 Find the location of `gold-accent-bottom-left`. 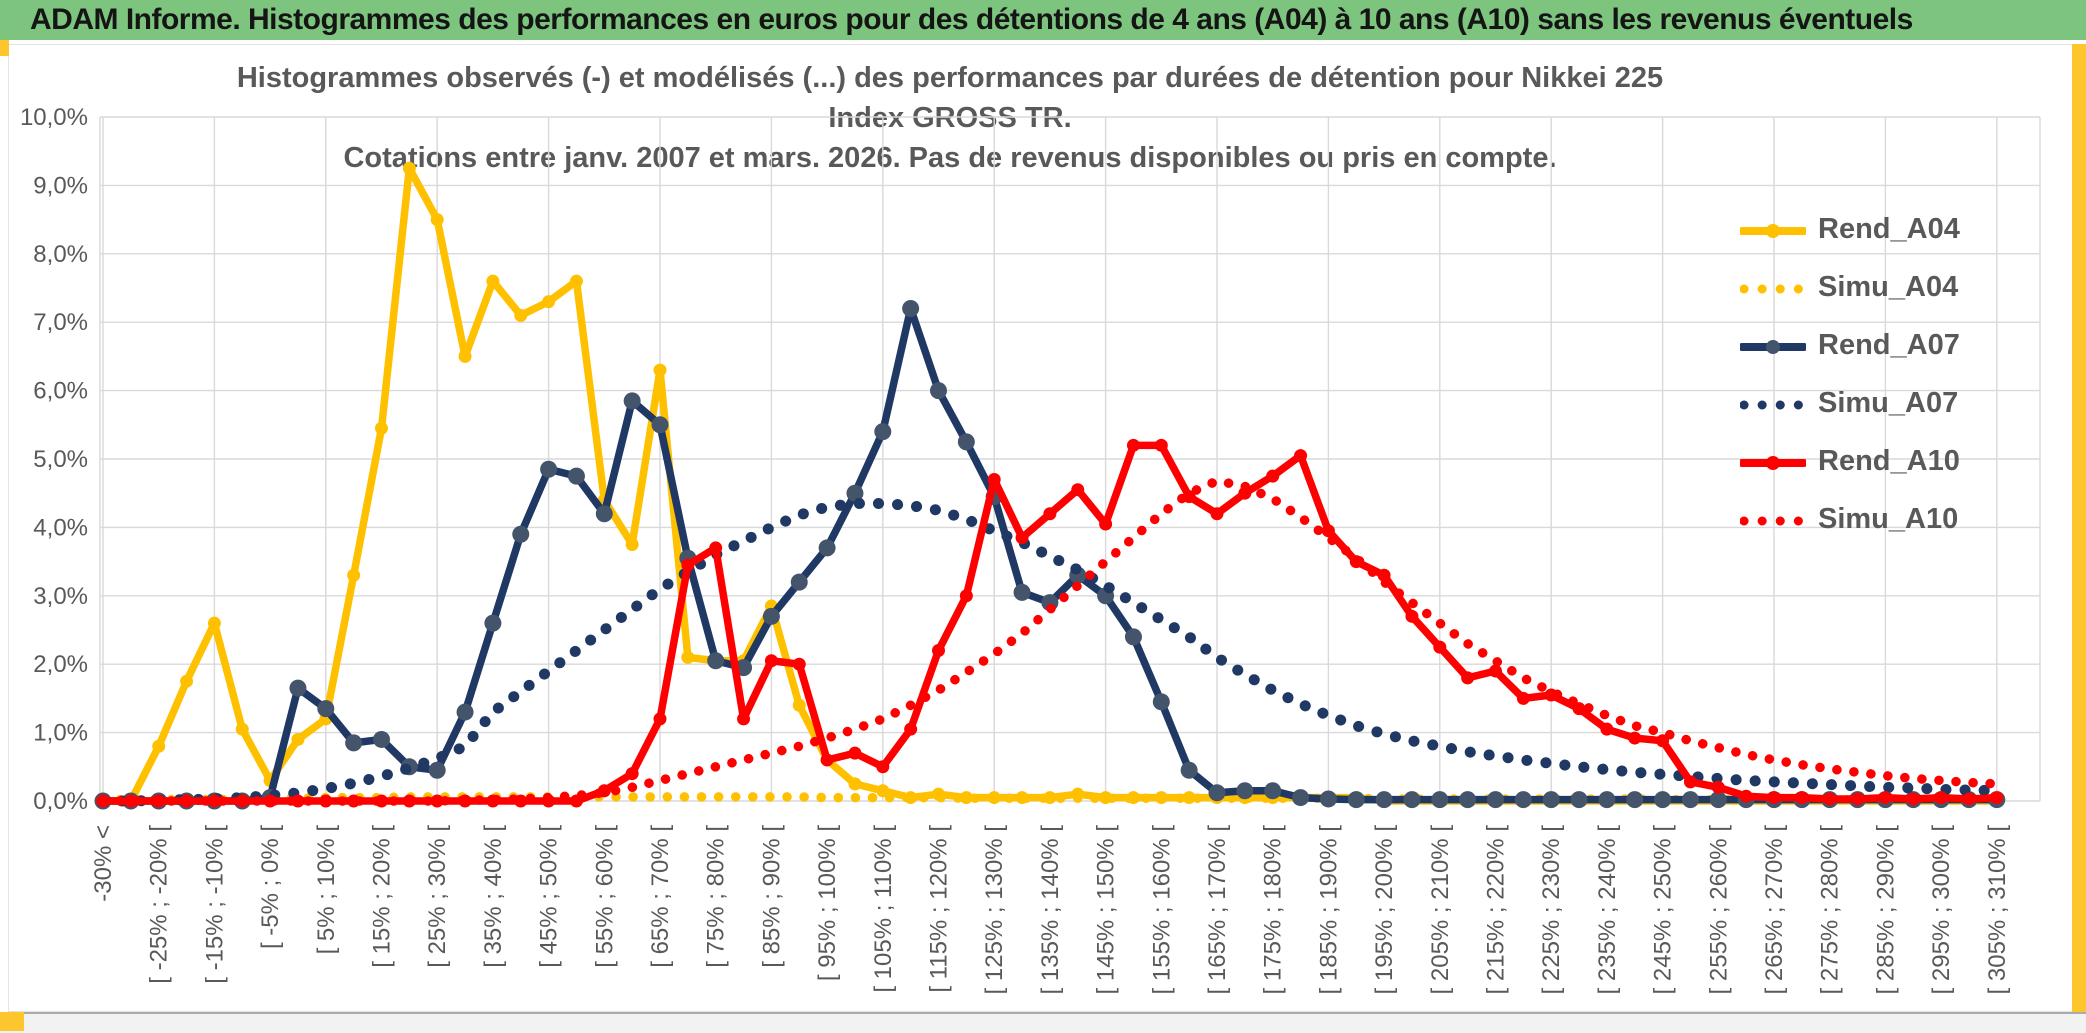

gold-accent-bottom-left is located at coordinates (12, 1021).